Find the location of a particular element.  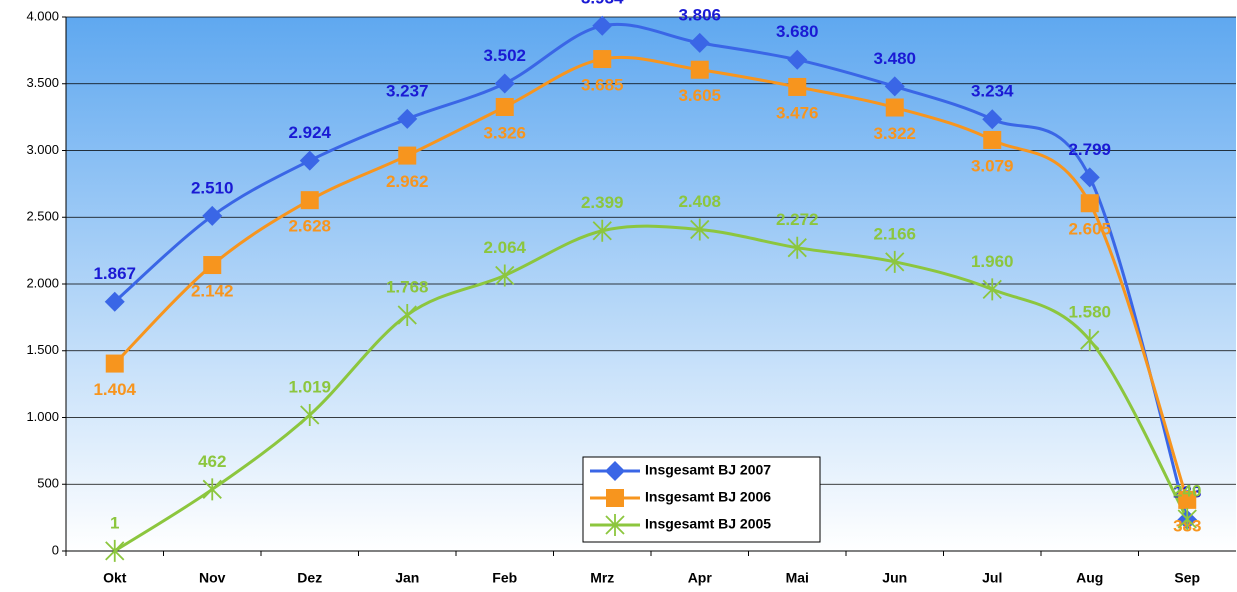

y-tick-label: 1.500 is located at coordinates (42, 349).